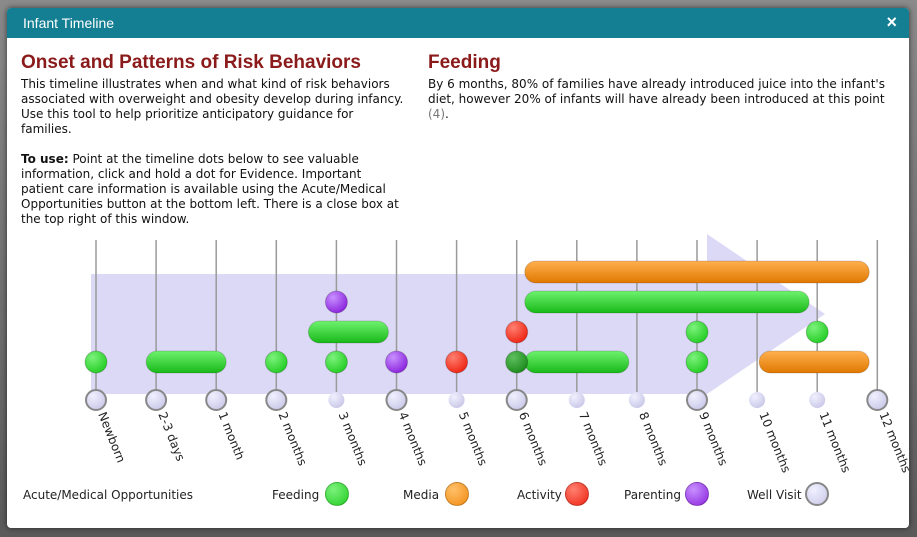  What do you see at coordinates (834, 442) in the screenshot?
I see `tick-label: 11 months` at bounding box center [834, 442].